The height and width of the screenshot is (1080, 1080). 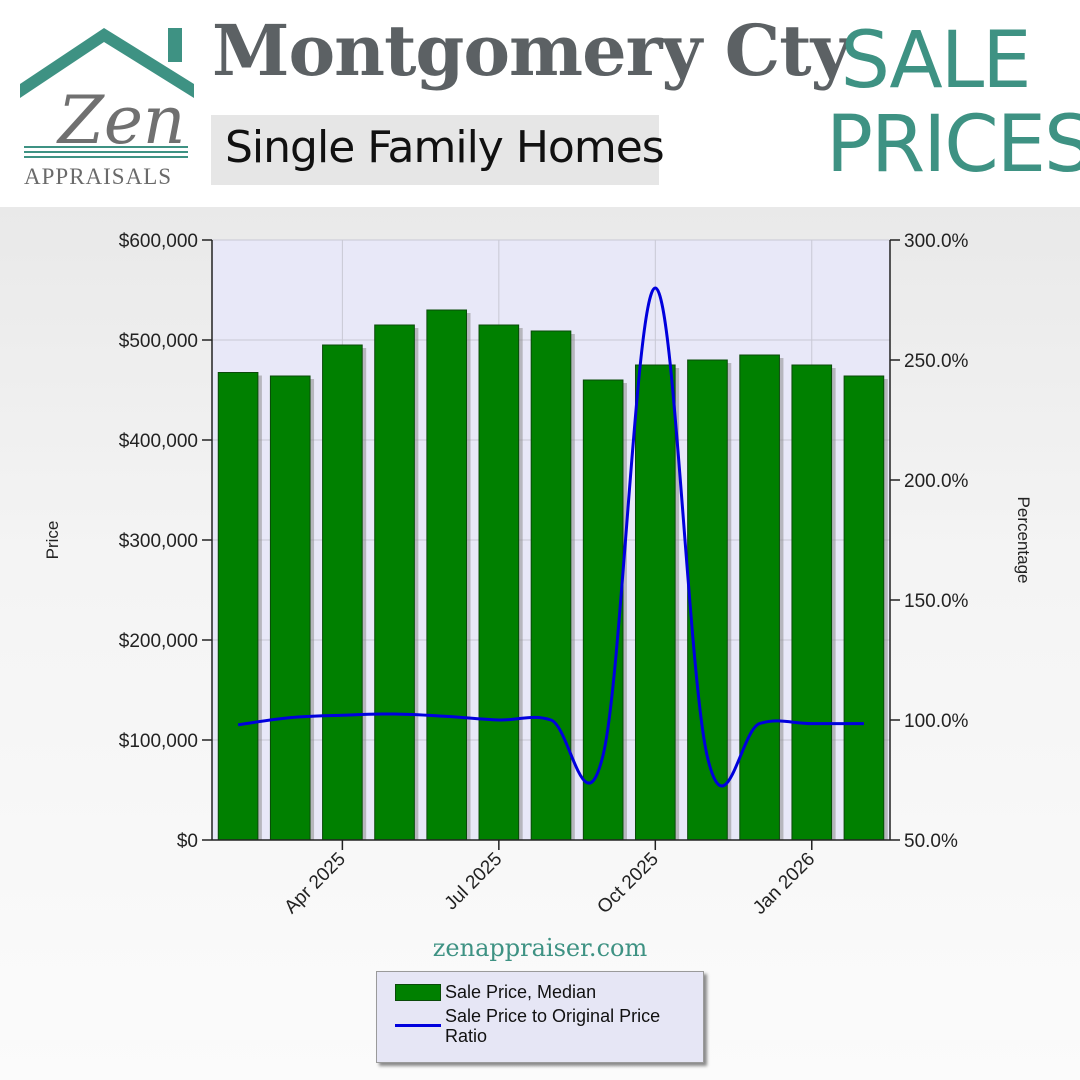 I want to click on x-tick-label: Oct 2025, so click(x=627, y=883).